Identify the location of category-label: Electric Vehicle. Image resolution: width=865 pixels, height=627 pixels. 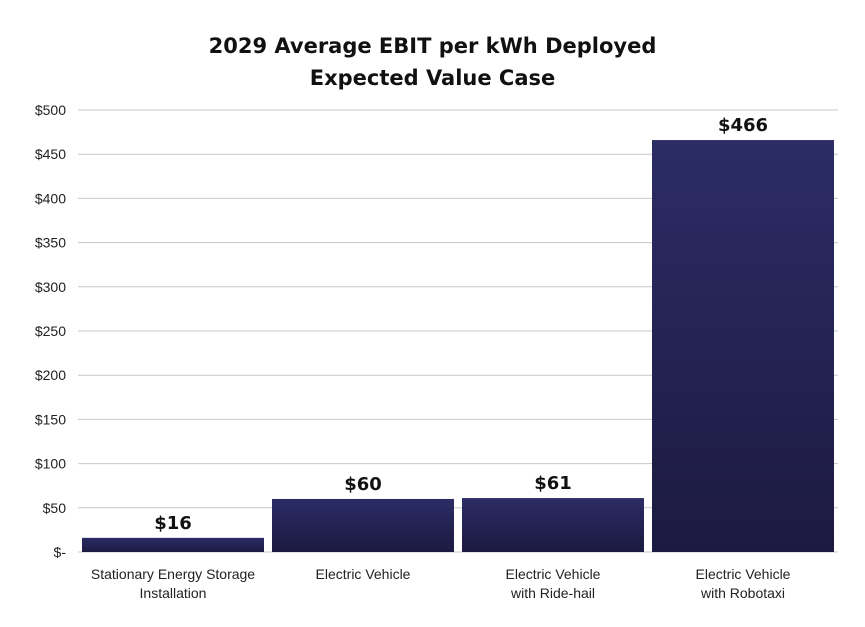
(363, 574).